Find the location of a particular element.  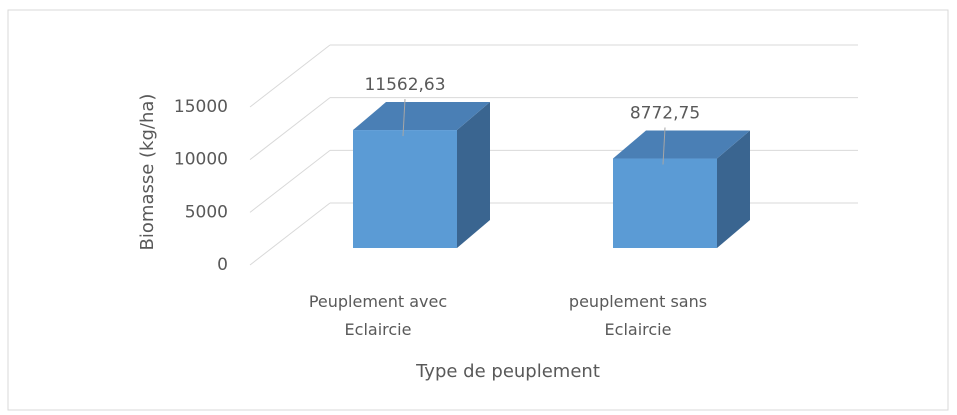

x-tick-label: peuplement sans Eclaircie is located at coordinates (638, 315).